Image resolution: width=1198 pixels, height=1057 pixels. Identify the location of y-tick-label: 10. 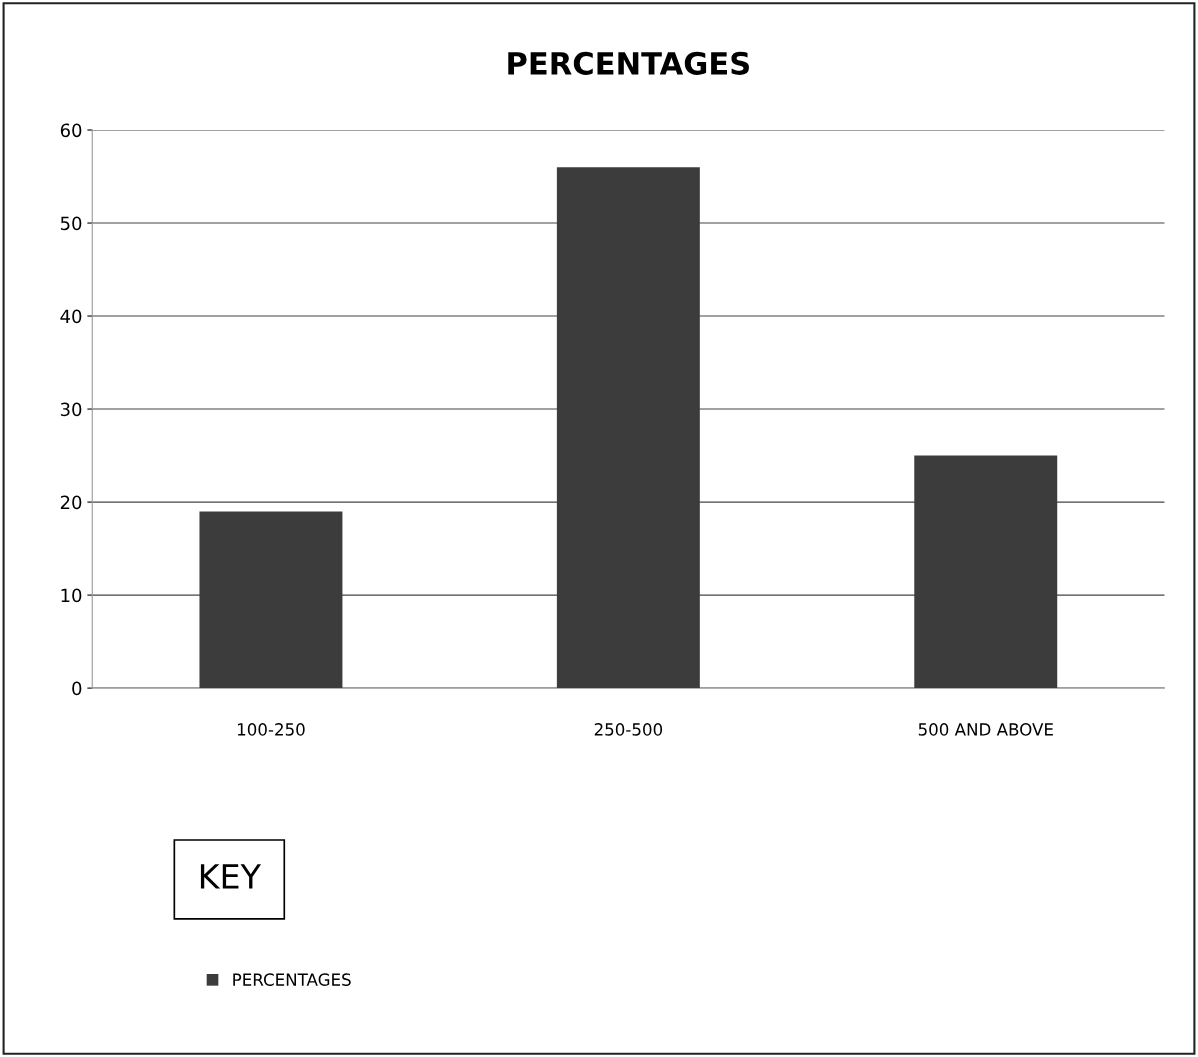
(71, 595).